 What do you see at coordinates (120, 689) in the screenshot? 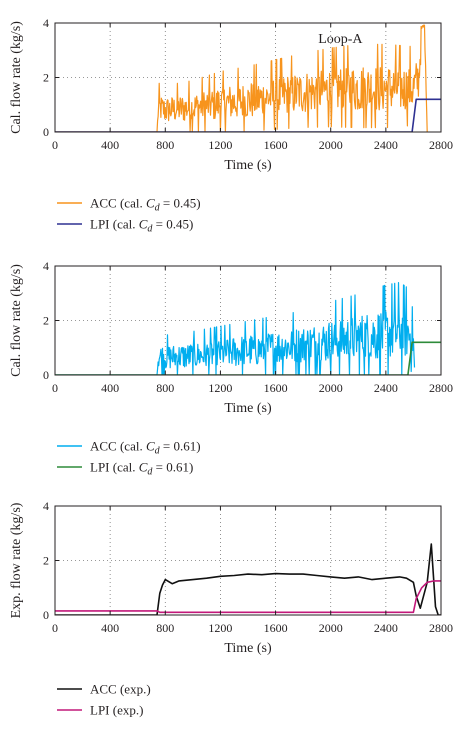
I see `legend-entry: ACC (exp.)` at bounding box center [120, 689].